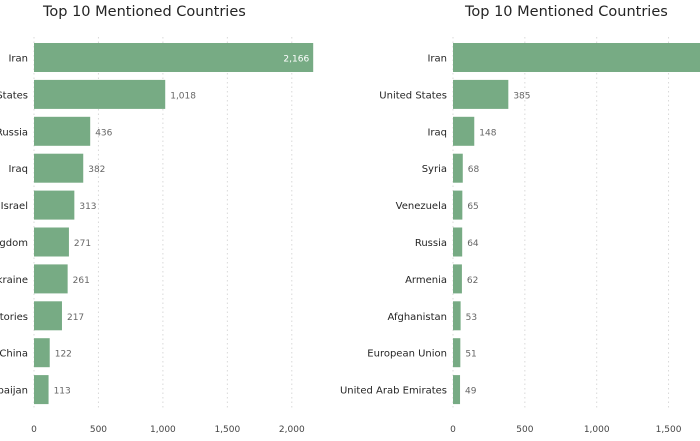 The height and width of the screenshot is (441, 700). I want to click on right-category-label: United States, so click(413, 95).